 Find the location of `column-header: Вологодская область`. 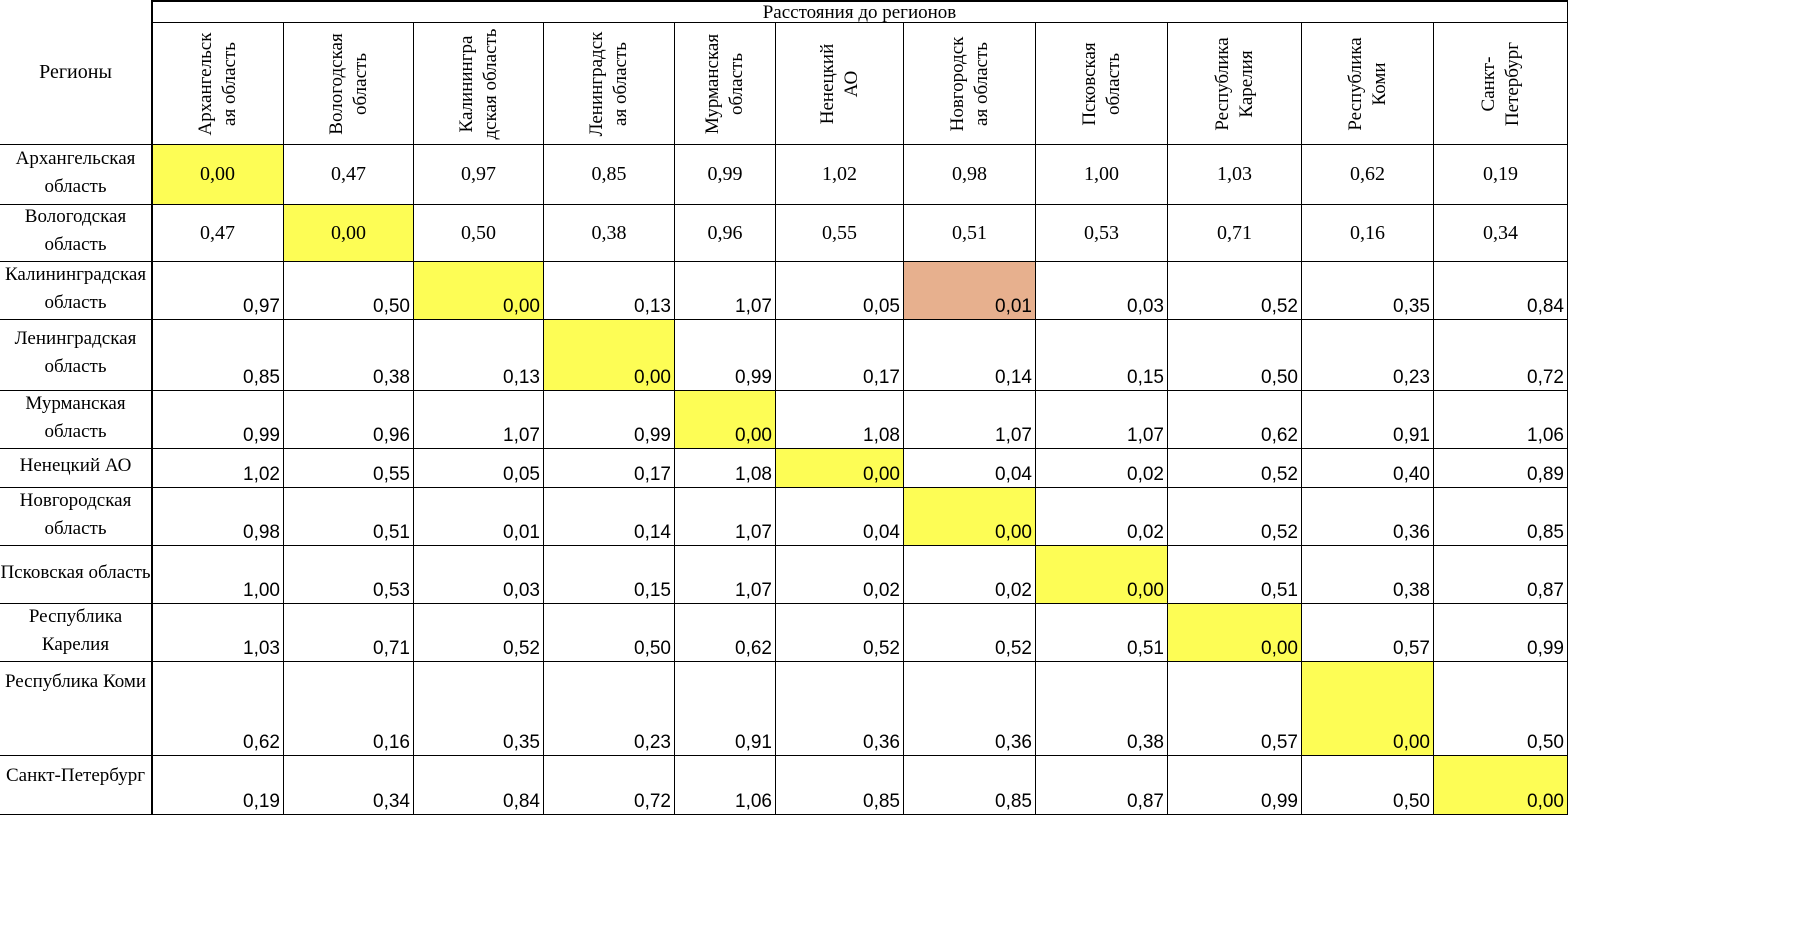

column-header: Вологодская область is located at coordinates (349, 84).